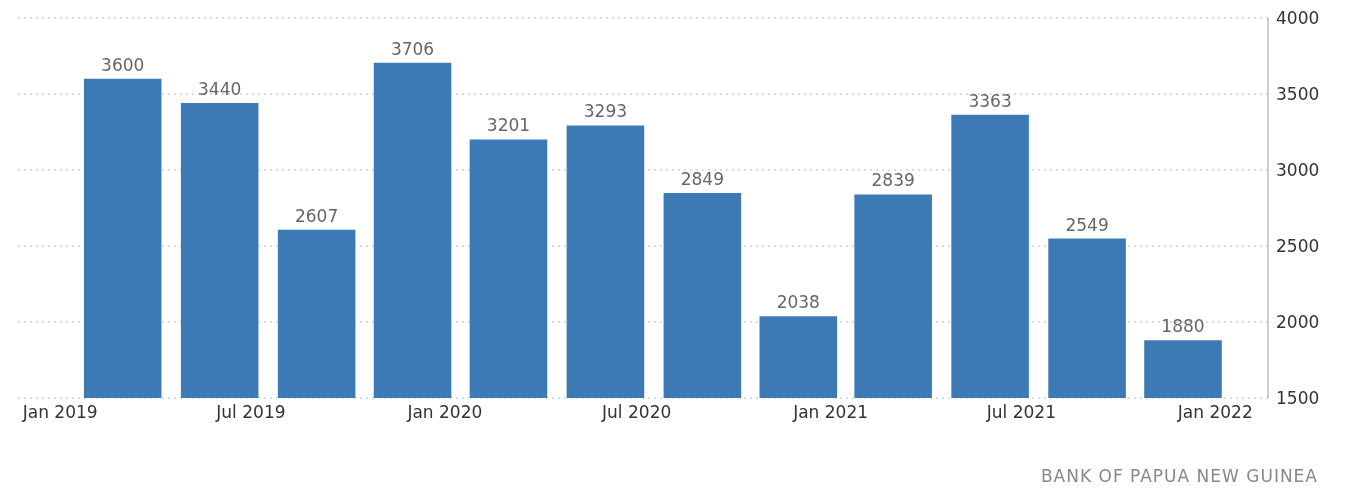 The width and height of the screenshot is (1347, 491). What do you see at coordinates (1298, 94) in the screenshot?
I see `y-tick-label: 3500` at bounding box center [1298, 94].